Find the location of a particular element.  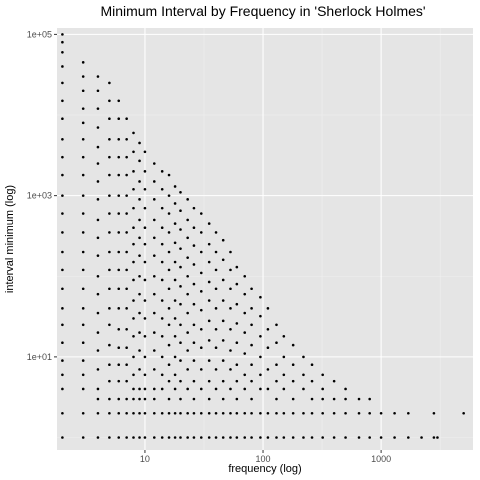

x-axis-title: frequency (log) is located at coordinates (264, 469).